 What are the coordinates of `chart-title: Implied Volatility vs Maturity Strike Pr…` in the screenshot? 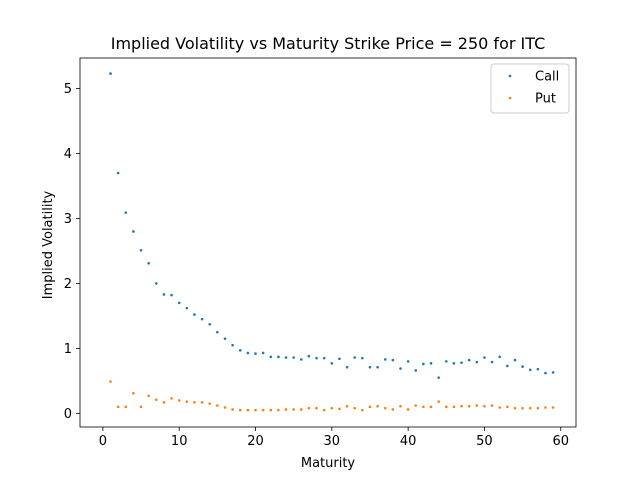 It's located at (328, 43).